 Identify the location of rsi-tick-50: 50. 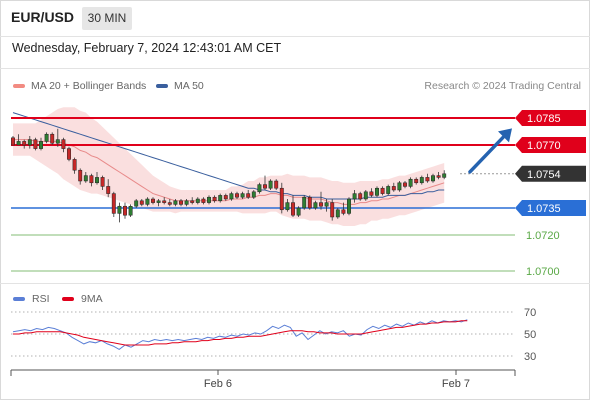
(530, 335).